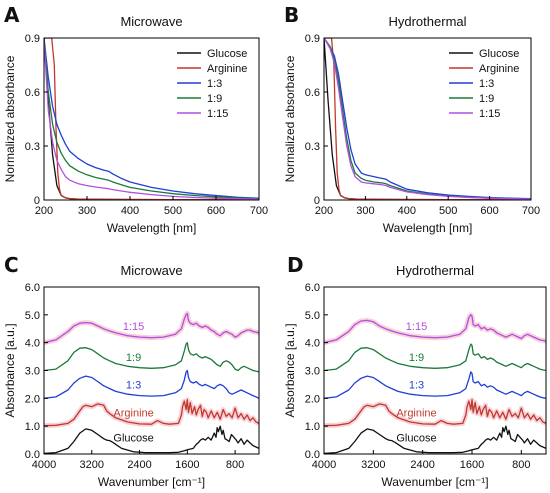 This screenshot has height=493, width=550. Describe the element at coordinates (499, 54) in the screenshot. I see `legend-label: Glucose` at that location.